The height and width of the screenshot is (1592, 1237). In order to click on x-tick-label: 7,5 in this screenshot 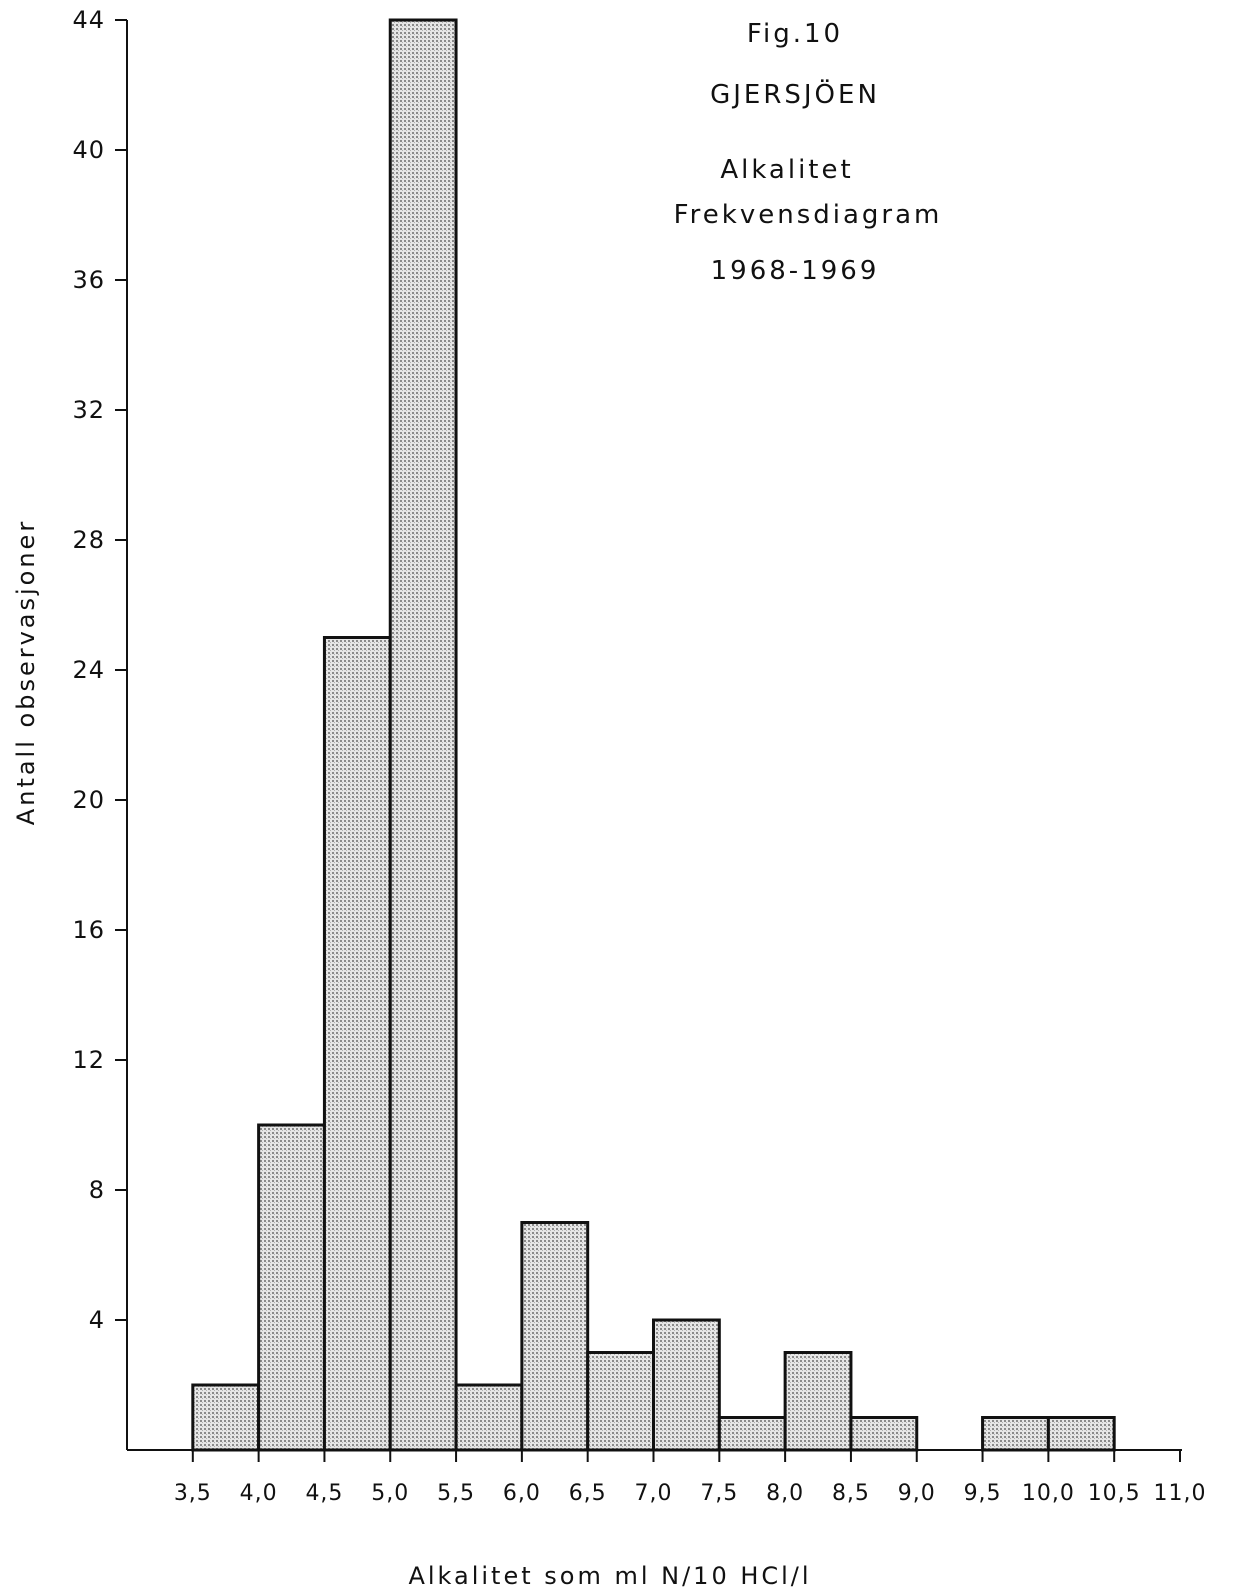, I will do `click(719, 1493)`.